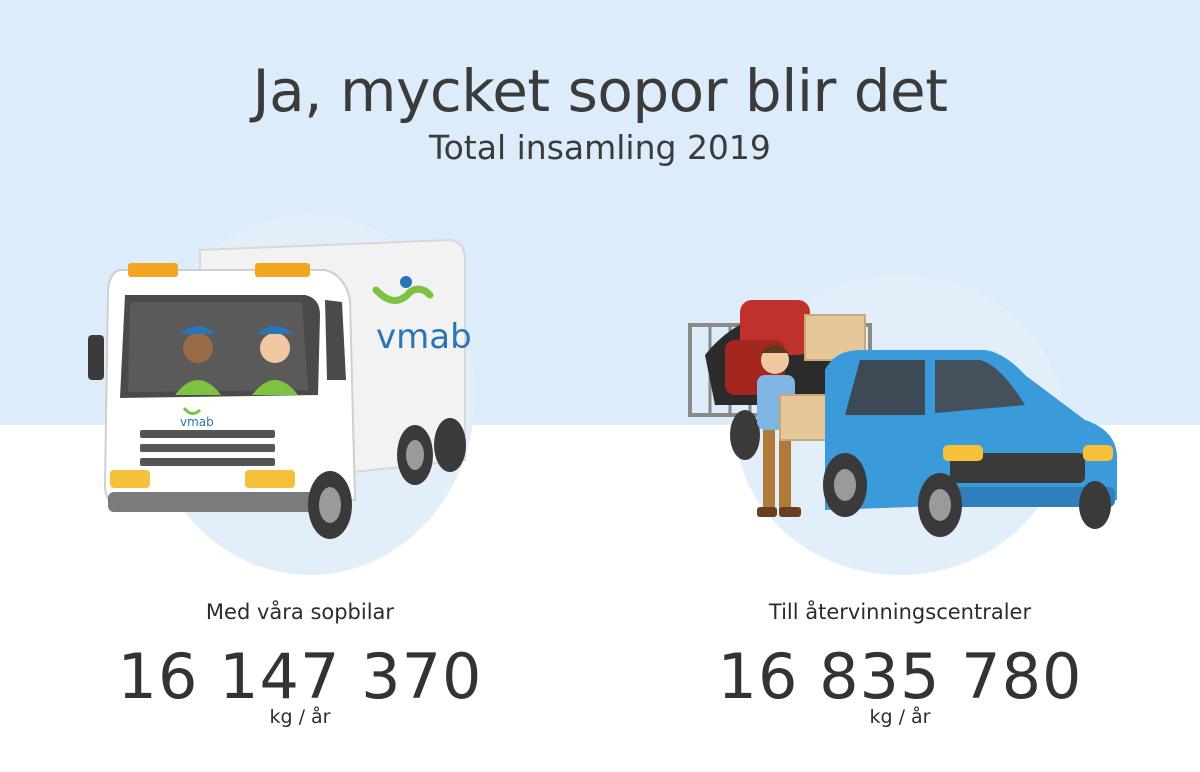 The image size is (1200, 772). What do you see at coordinates (280, 388) in the screenshot?
I see `garbage-truck-icon: vmab vmab` at bounding box center [280, 388].